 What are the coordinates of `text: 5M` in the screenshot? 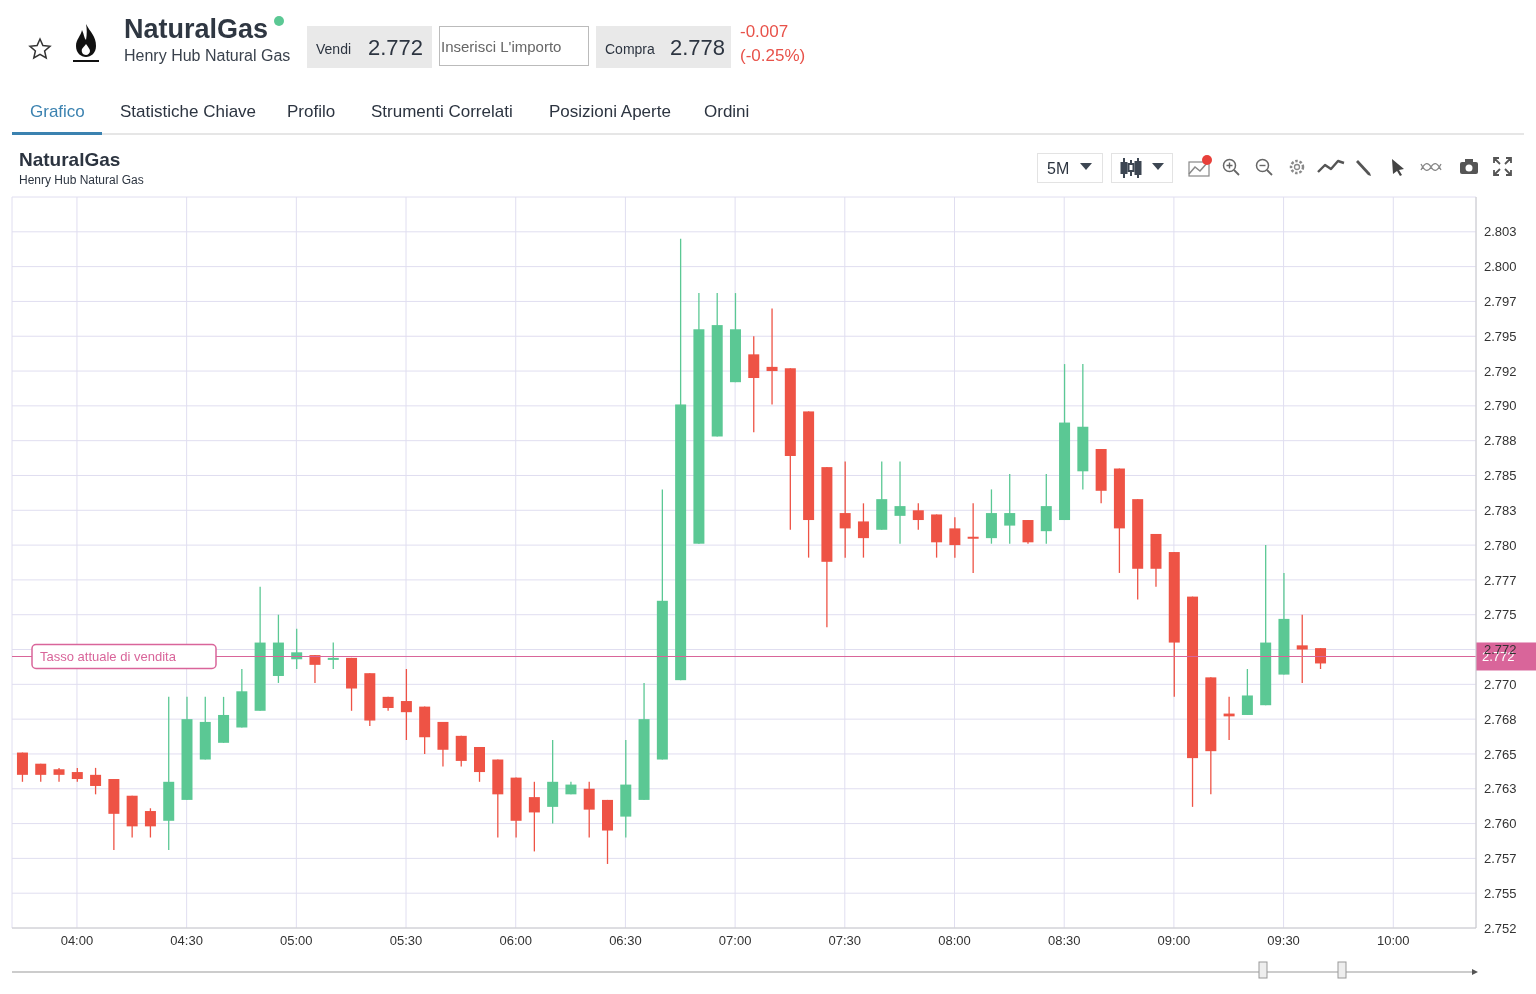 It's located at (1058, 169).